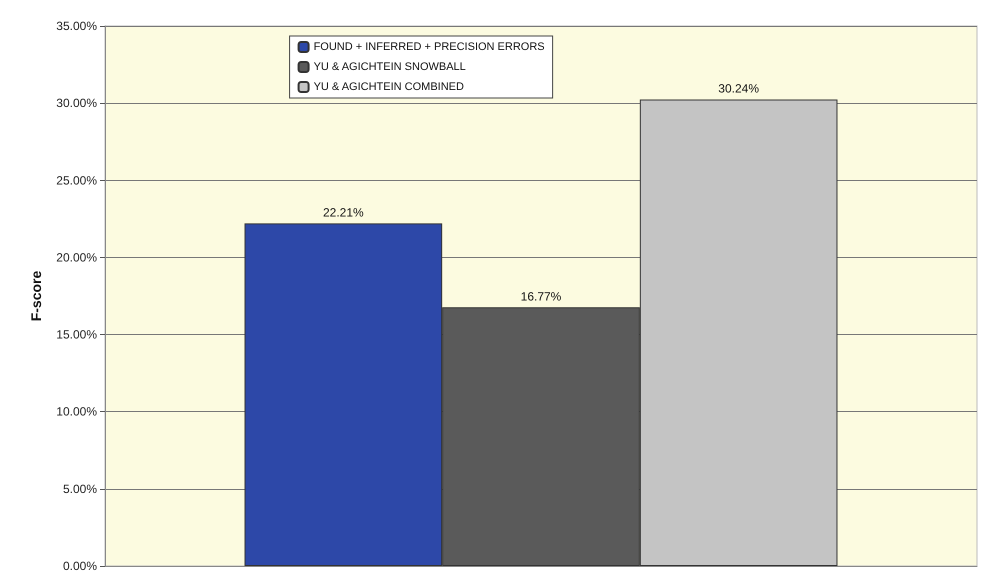 The image size is (987, 582). What do you see at coordinates (80, 566) in the screenshot?
I see `y-tick-label: 0.00%` at bounding box center [80, 566].